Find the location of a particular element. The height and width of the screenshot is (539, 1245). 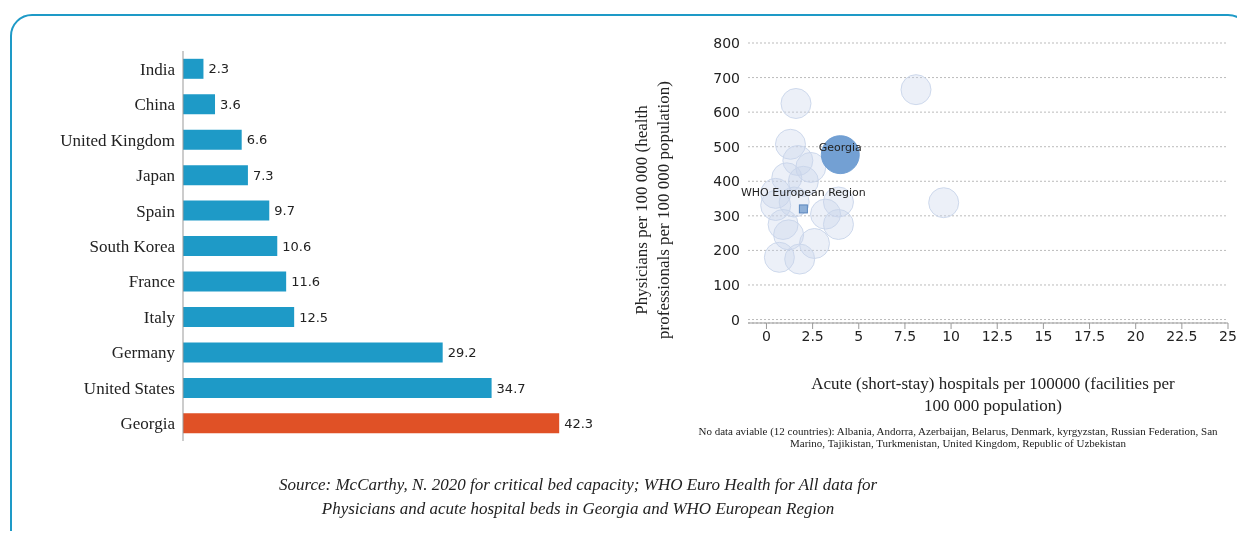

x-tick-label: 12.5 is located at coordinates (997, 335).